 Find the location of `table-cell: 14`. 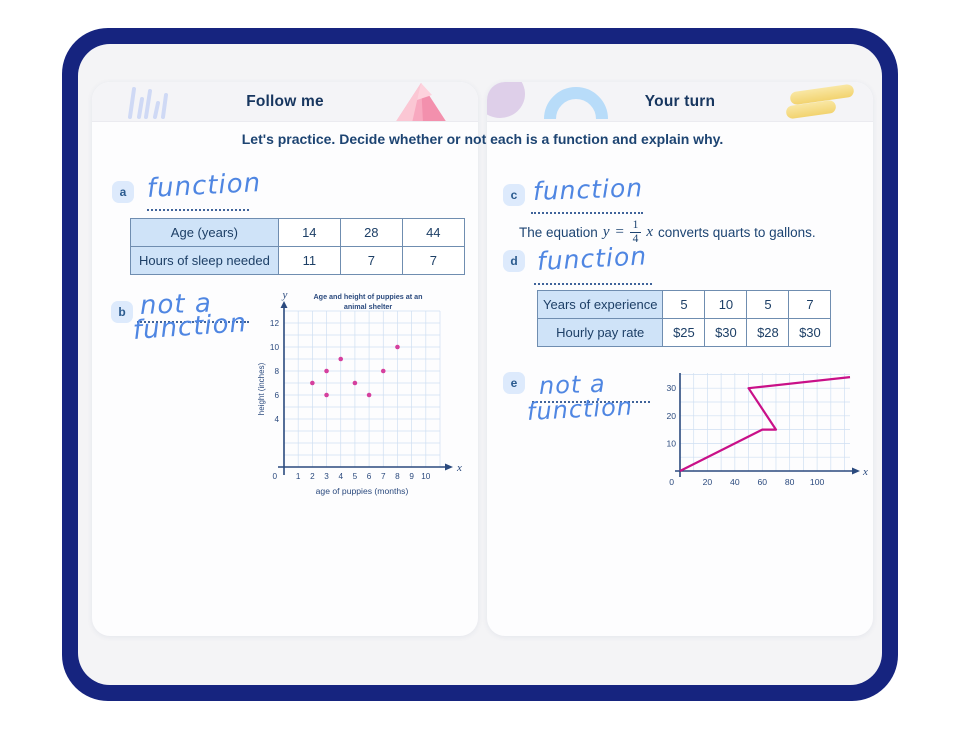

table-cell: 14 is located at coordinates (309, 232).